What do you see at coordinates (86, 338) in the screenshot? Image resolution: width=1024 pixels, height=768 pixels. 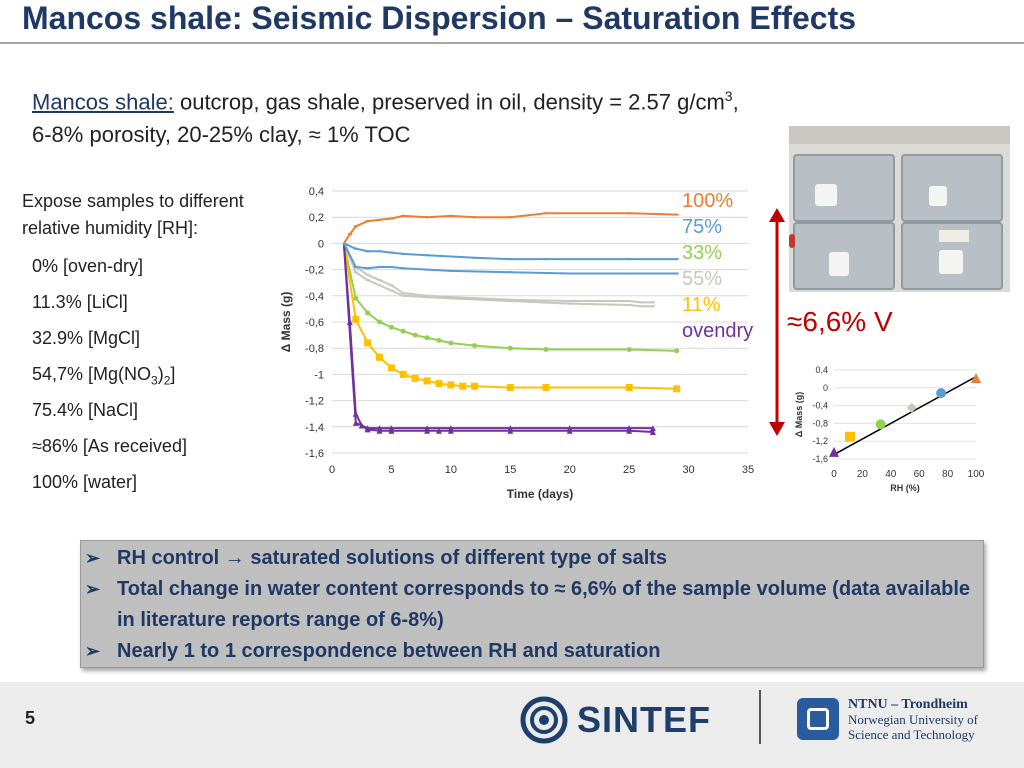 I see `rh-item-mgcl: 32.9% [MgCl]` at bounding box center [86, 338].